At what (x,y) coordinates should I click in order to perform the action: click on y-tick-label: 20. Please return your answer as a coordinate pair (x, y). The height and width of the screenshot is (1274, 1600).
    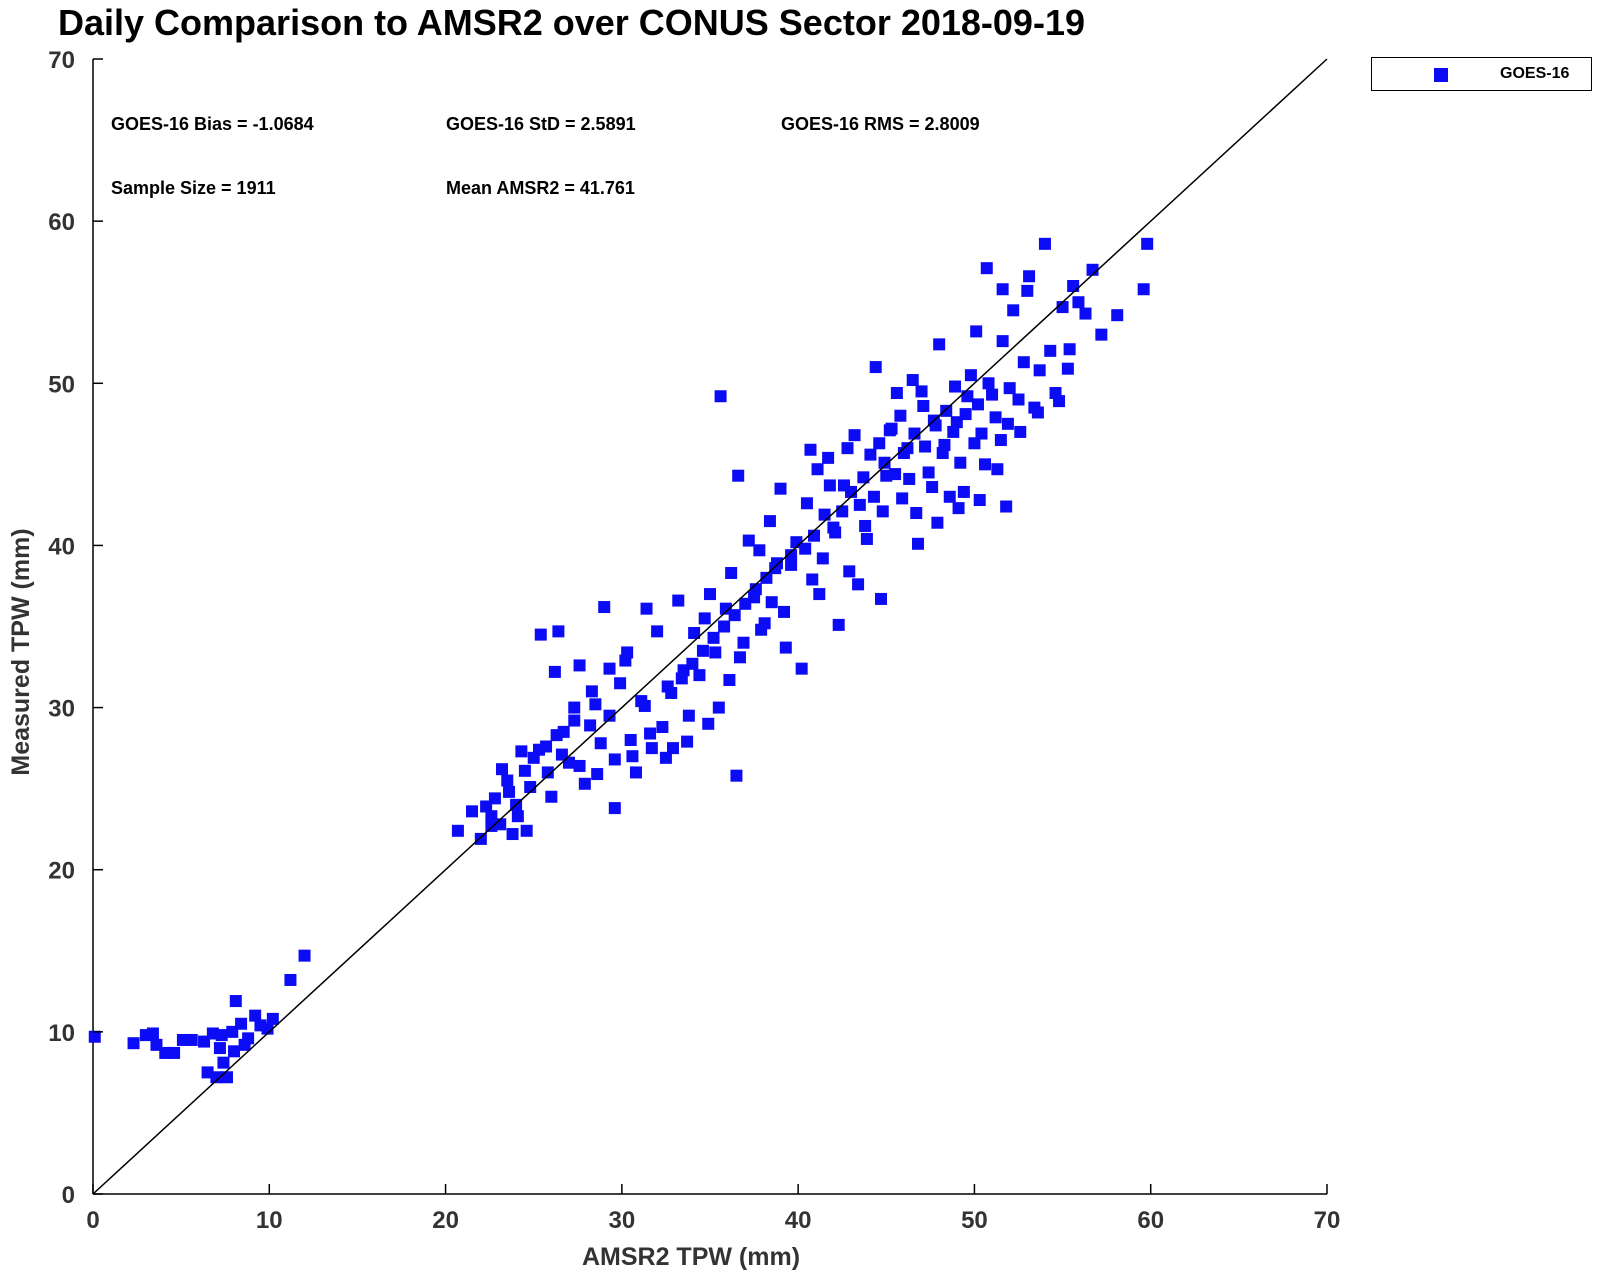
    Looking at the image, I should click on (61, 871).